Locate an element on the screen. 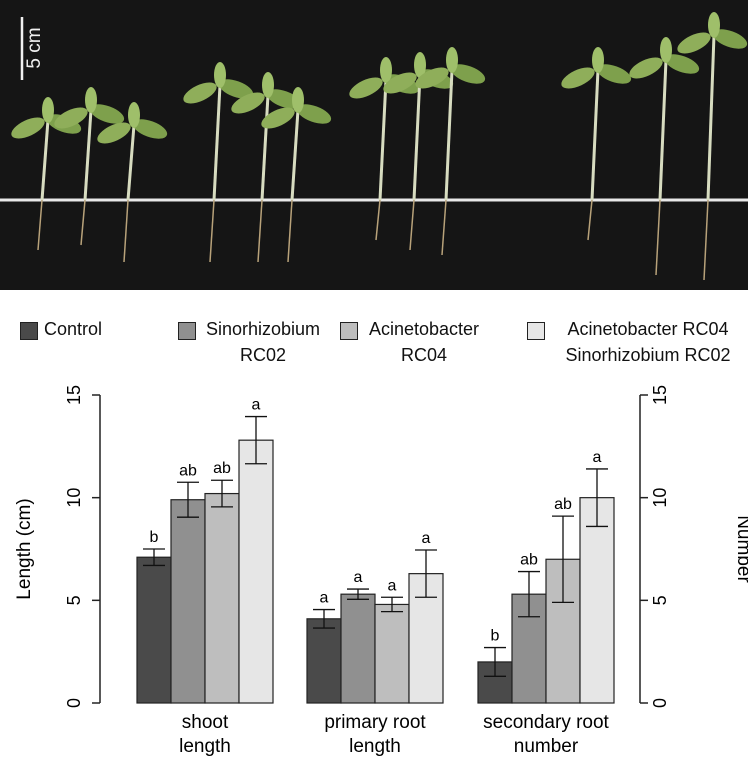  legend-label: Acinetobacter RC04 Sinorhizobium RC02 is located at coordinates (648, 342).